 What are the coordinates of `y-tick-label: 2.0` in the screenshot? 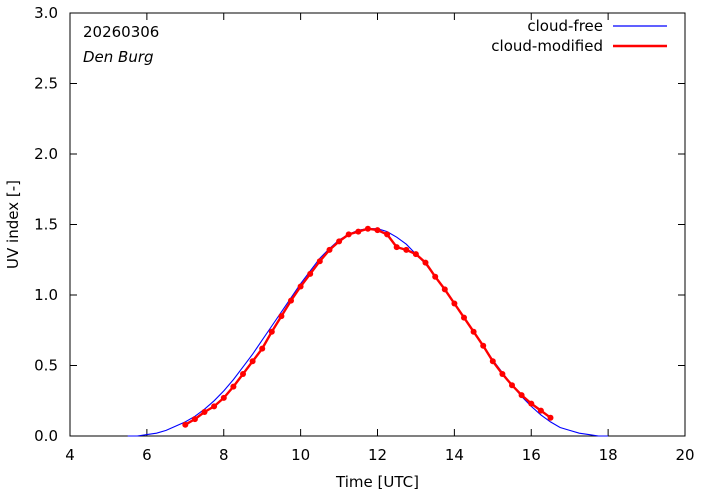 It's located at (46, 154).